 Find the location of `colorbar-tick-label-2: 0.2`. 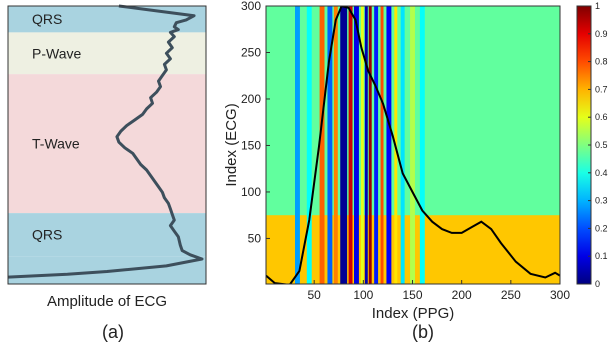

colorbar-tick-label-2: 0.2 is located at coordinates (601, 228).